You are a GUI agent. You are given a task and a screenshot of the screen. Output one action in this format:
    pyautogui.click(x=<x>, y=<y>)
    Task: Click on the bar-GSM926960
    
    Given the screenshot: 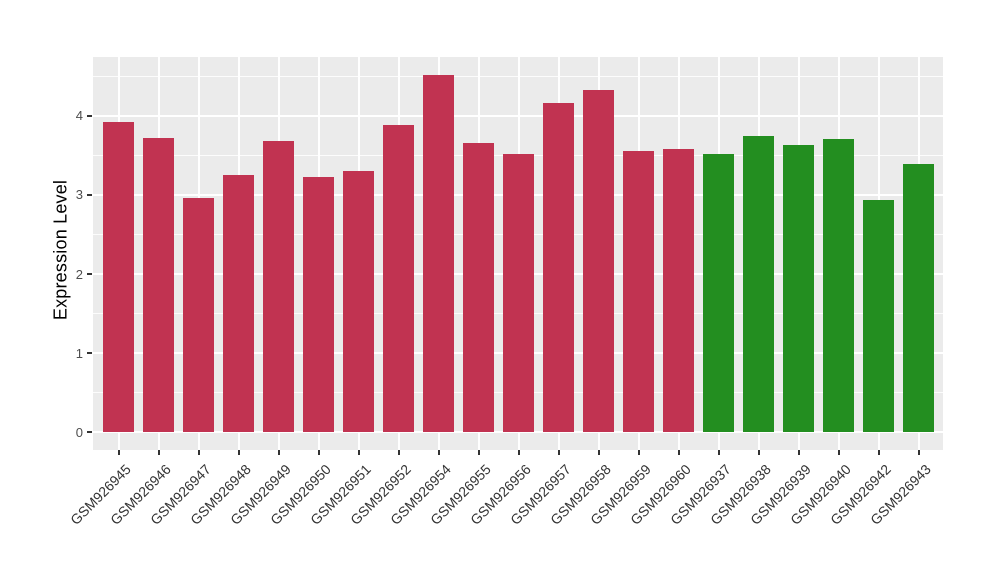 What is the action you would take?
    pyautogui.click(x=678, y=290)
    